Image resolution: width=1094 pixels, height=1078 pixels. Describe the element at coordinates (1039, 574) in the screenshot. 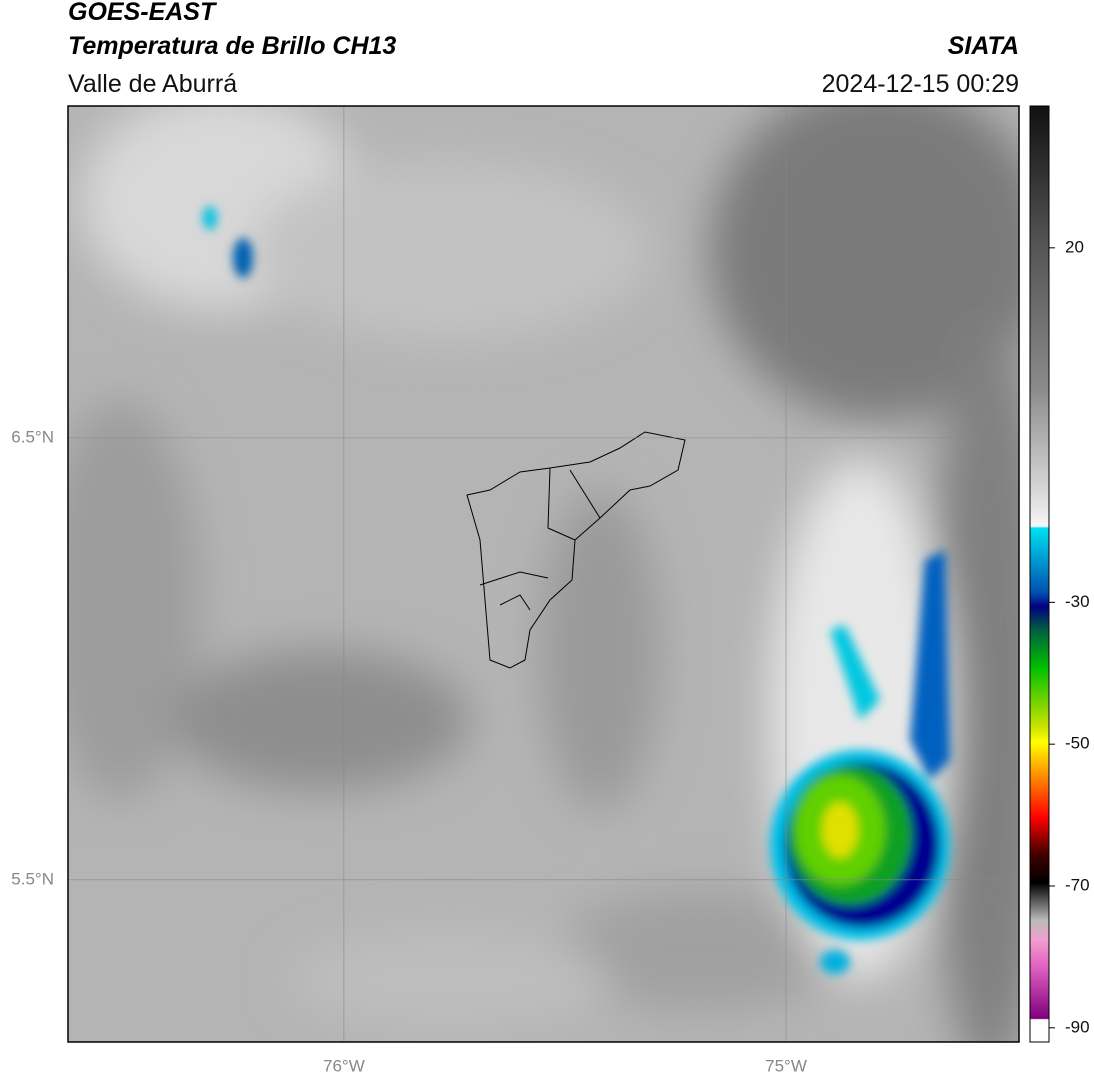

I see `colorbar` at that location.